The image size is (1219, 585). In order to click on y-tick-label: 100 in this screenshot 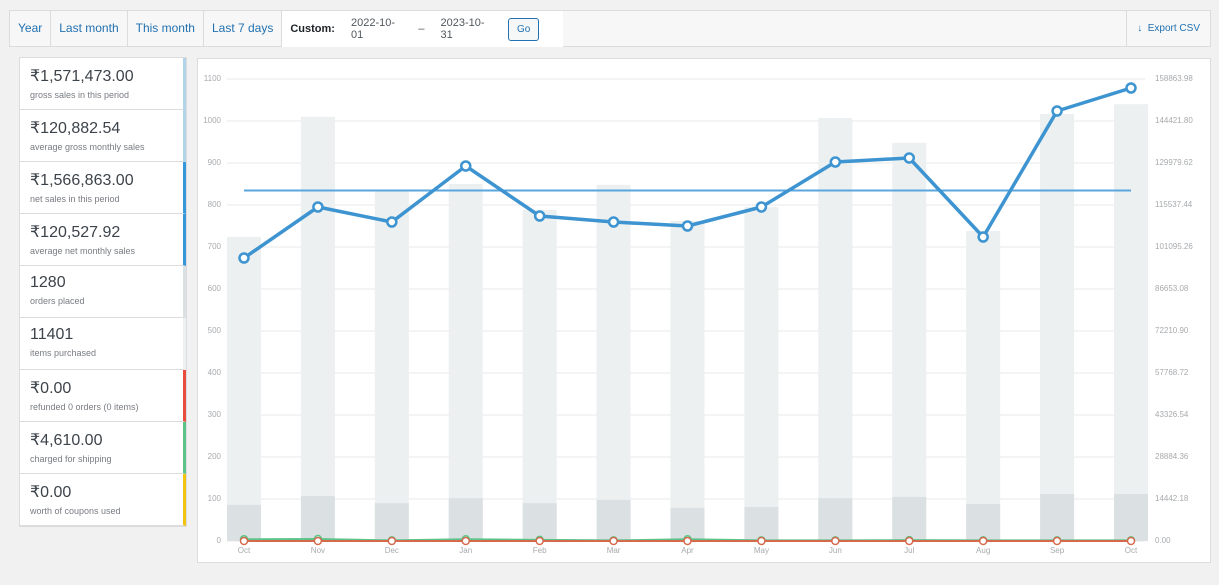, I will do `click(215, 498)`.